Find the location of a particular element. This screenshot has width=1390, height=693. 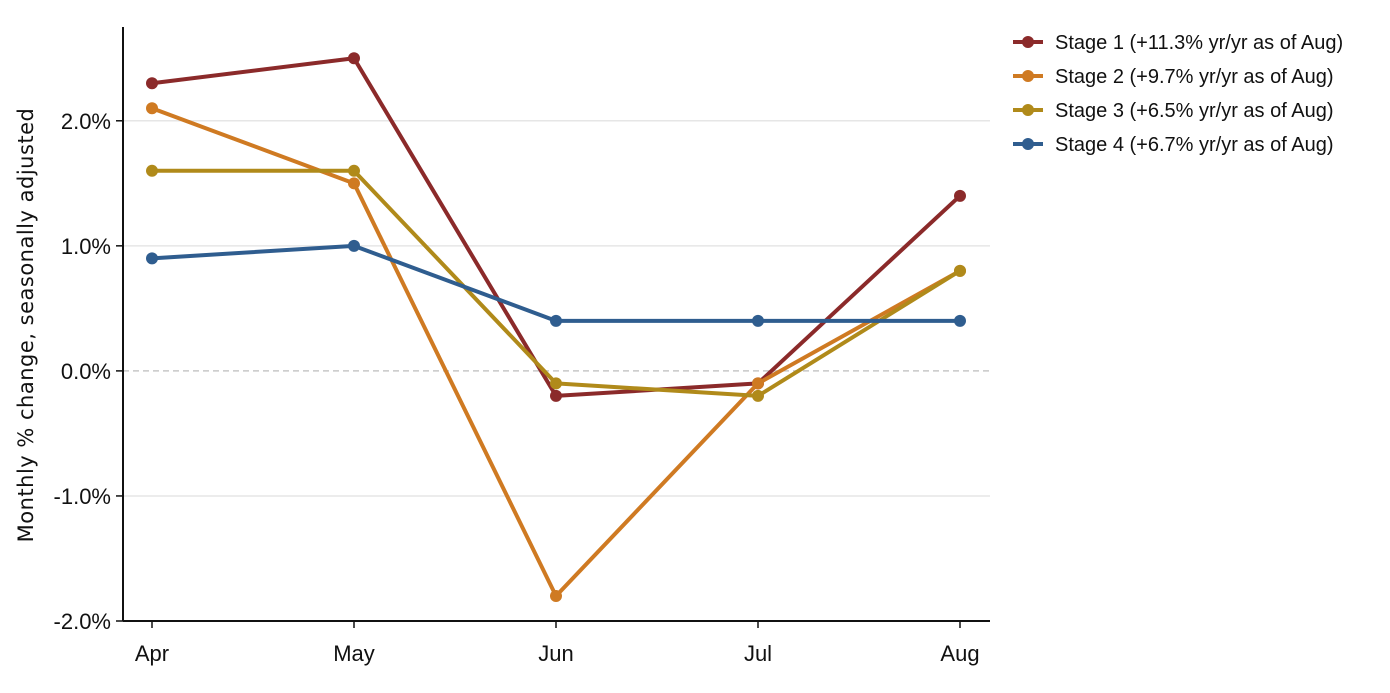

x-tick-label: Apr is located at coordinates (152, 653).